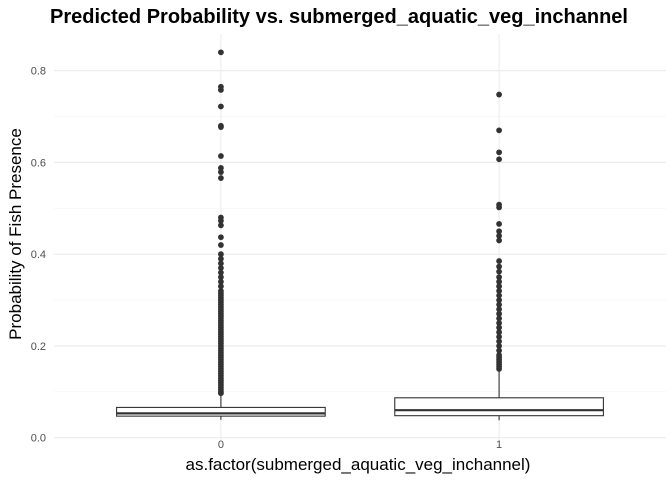 This screenshot has height=480, width=672. What do you see at coordinates (38, 439) in the screenshot?
I see `y-tick-label: 0.0` at bounding box center [38, 439].